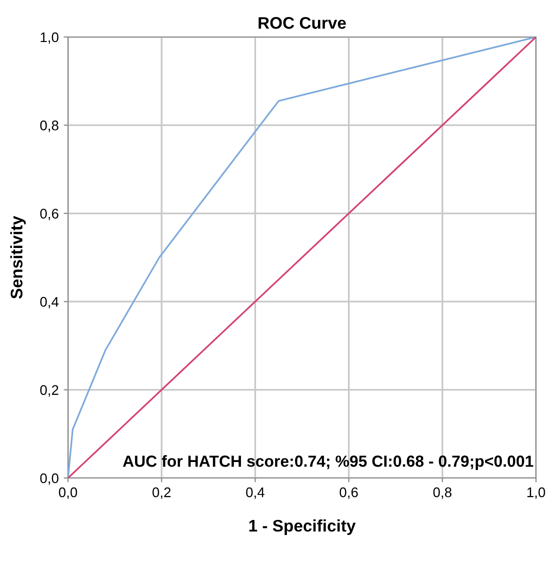 This screenshot has width=546, height=567. What do you see at coordinates (49, 479) in the screenshot?
I see `y-tick-label: 0,0` at bounding box center [49, 479].